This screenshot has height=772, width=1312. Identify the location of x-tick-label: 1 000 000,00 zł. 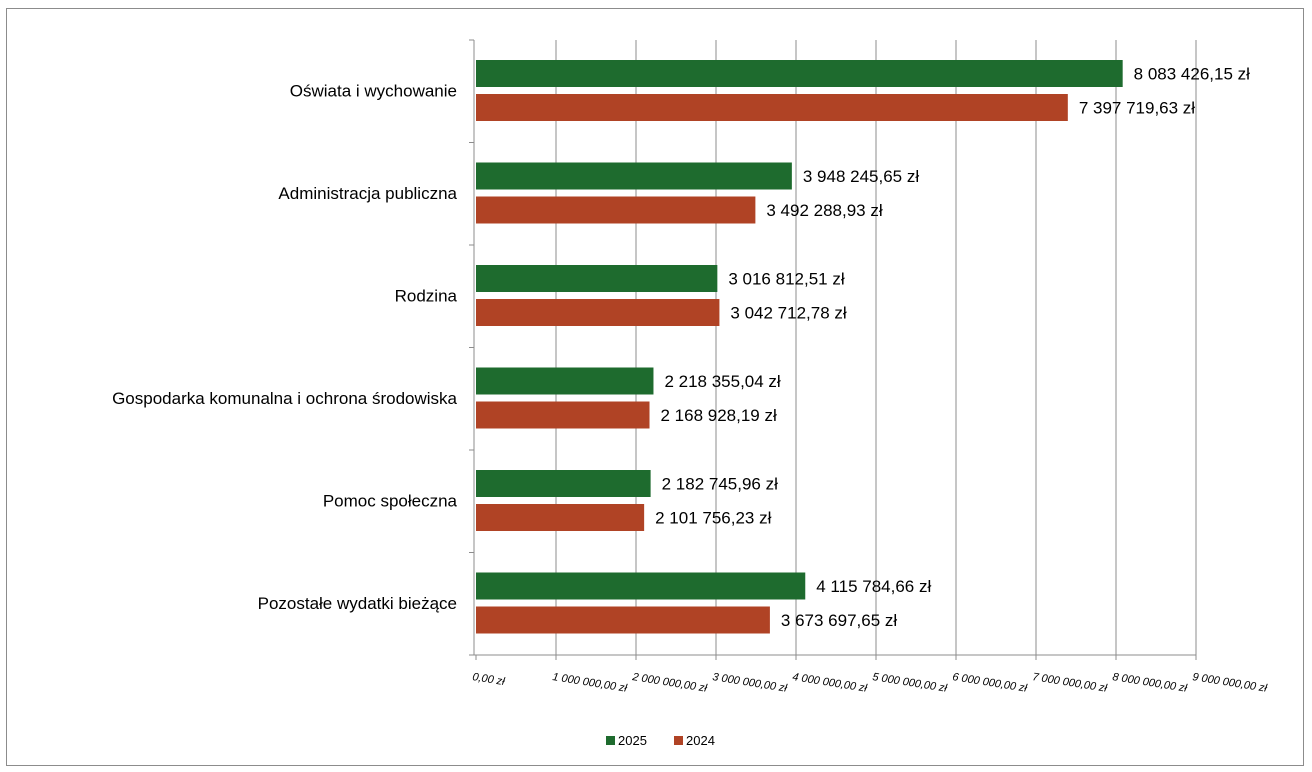
(590, 683).